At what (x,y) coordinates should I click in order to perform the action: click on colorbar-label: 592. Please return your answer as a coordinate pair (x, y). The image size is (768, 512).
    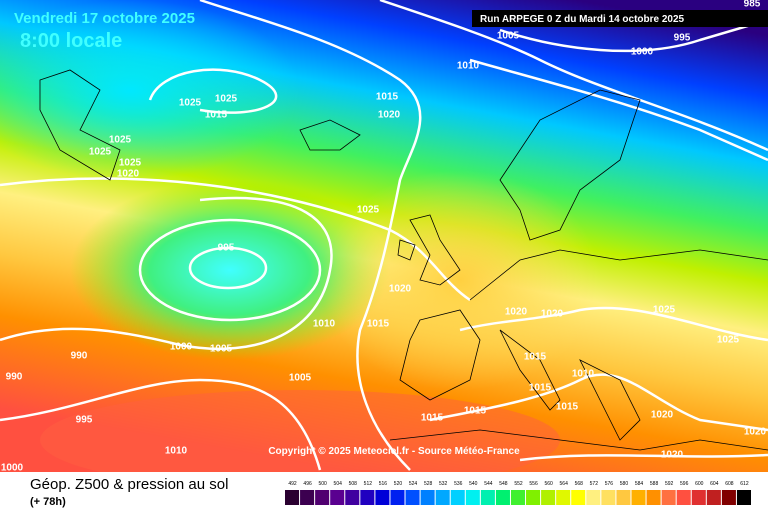
    Looking at the image, I should click on (669, 484).